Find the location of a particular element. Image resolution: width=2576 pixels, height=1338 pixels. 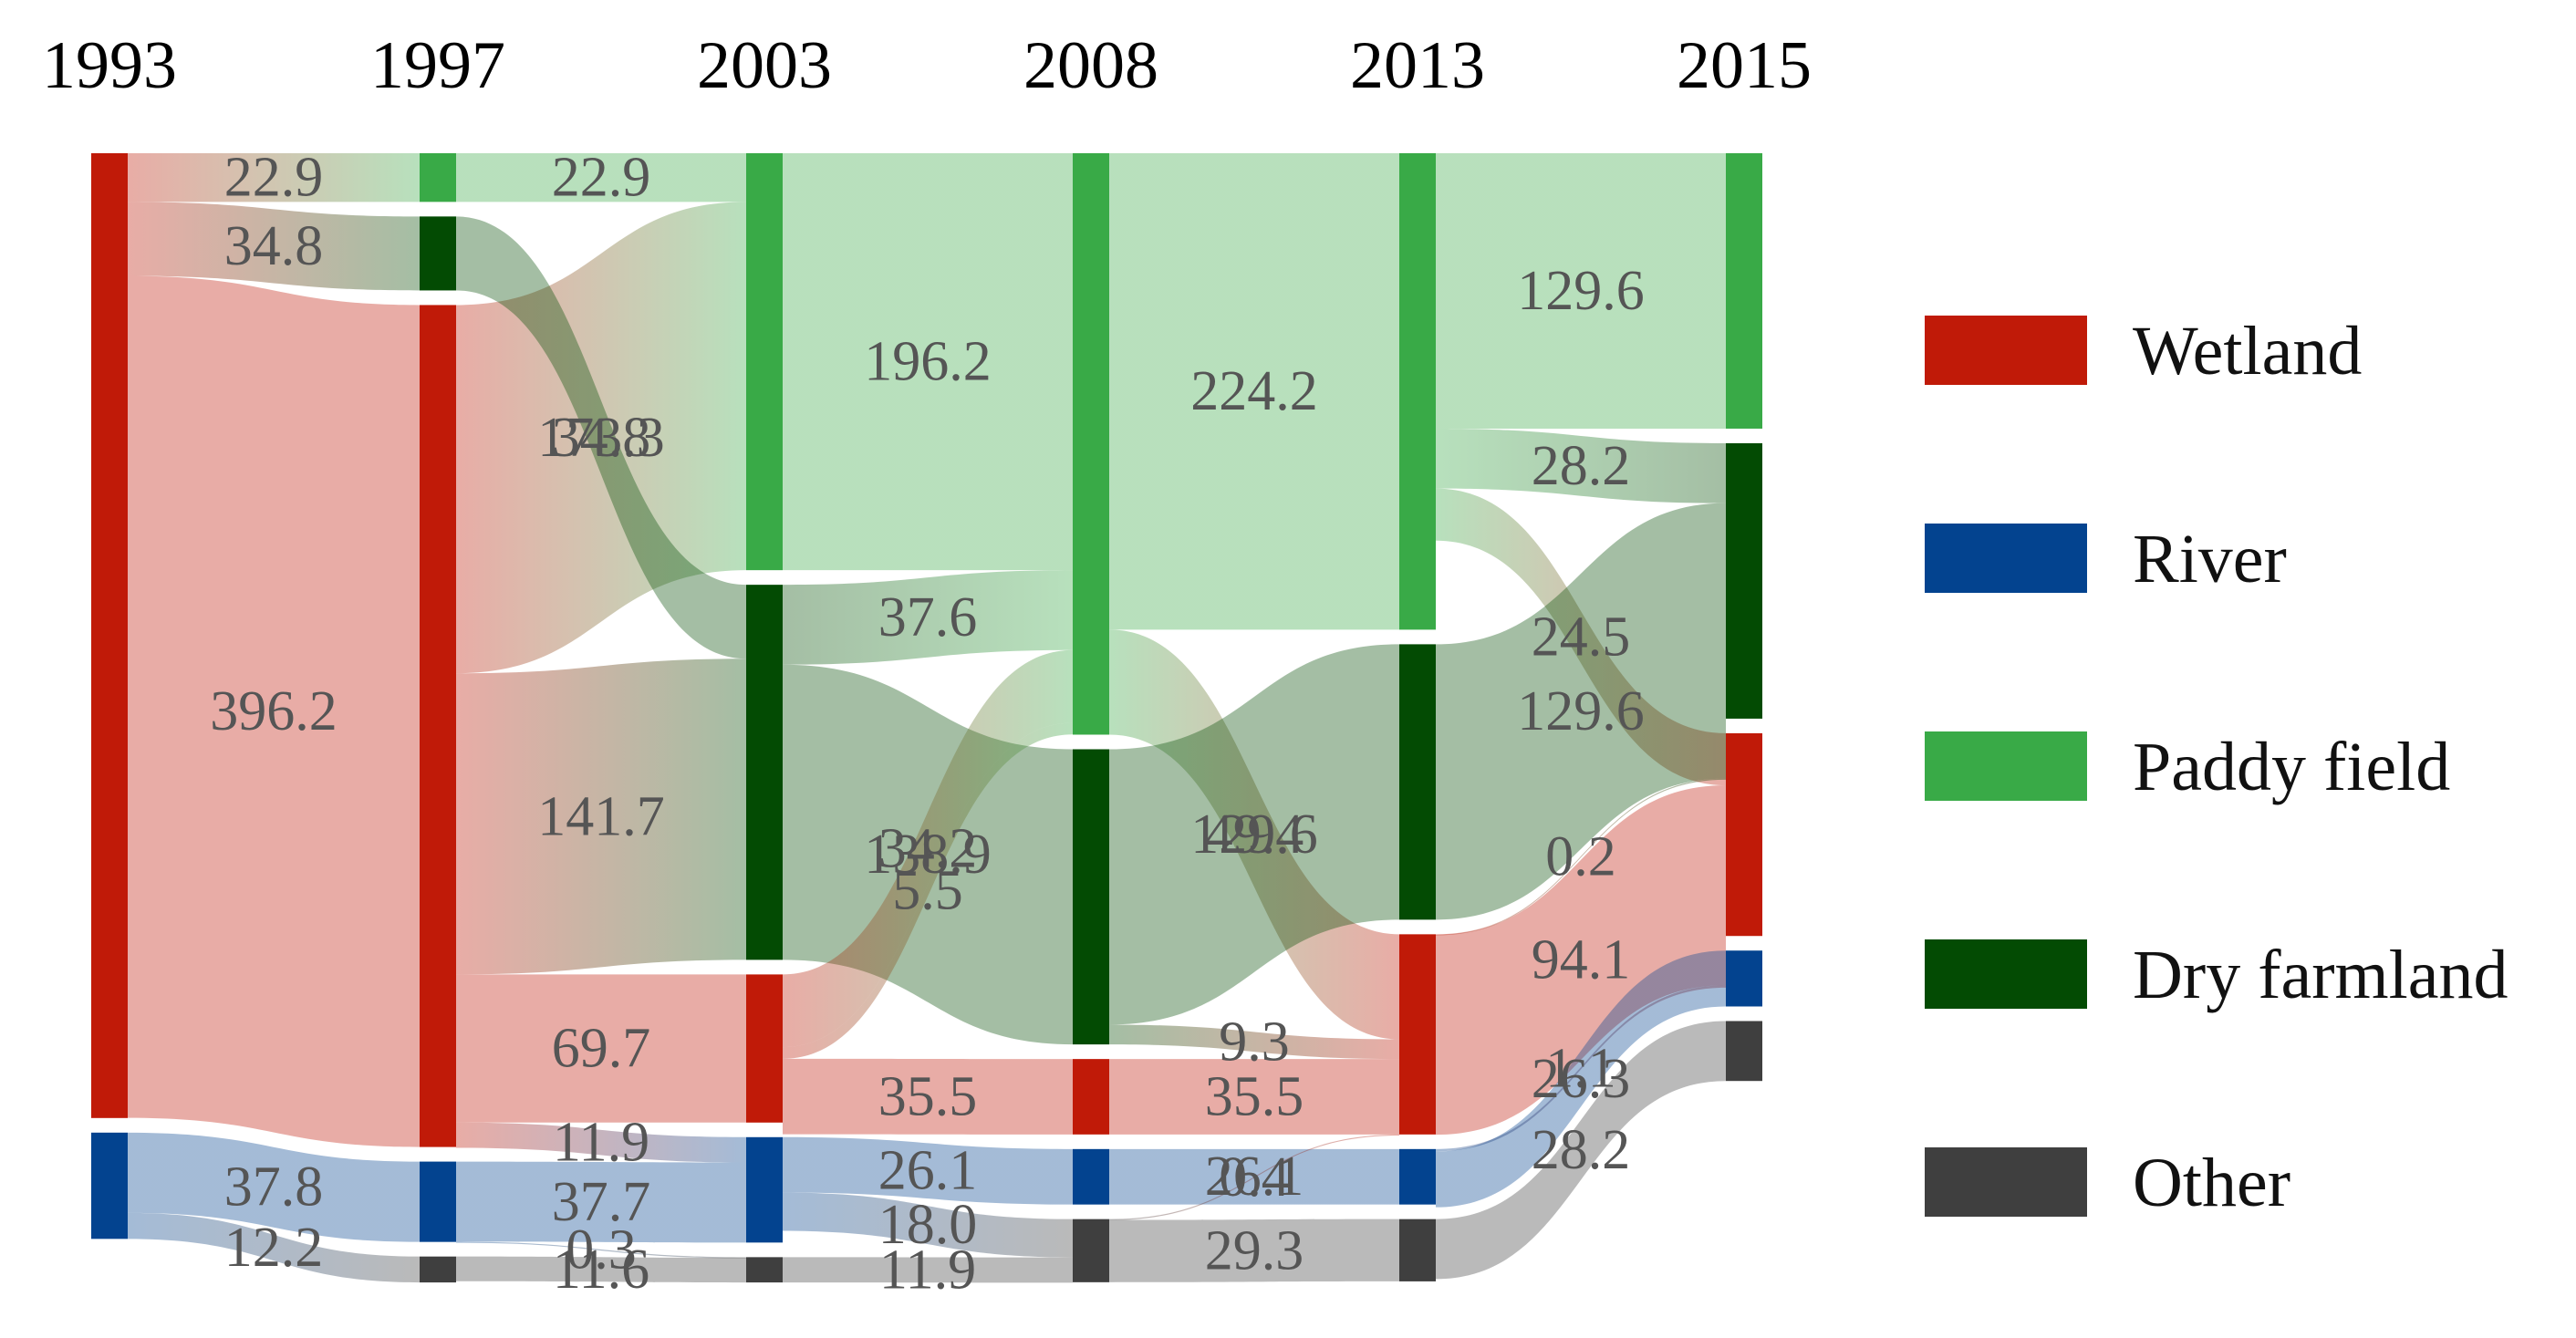

node-2003-other is located at coordinates (764, 1270).